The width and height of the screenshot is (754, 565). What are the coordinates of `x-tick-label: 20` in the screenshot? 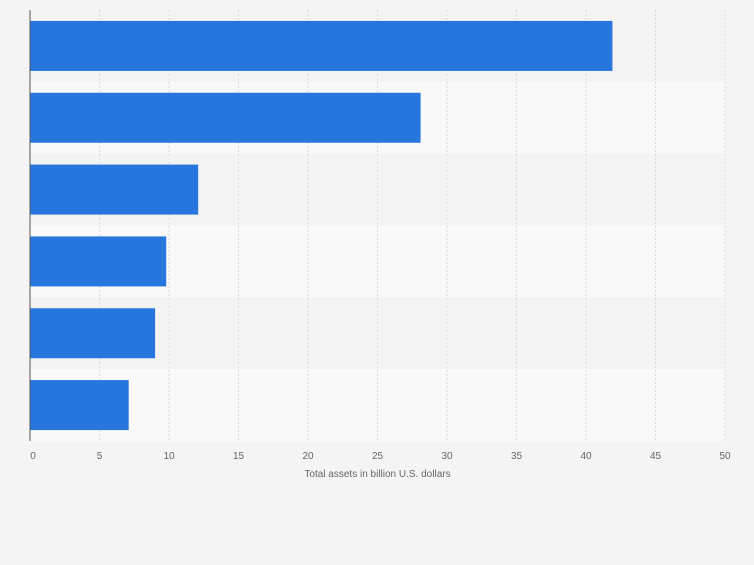 It's located at (308, 456).